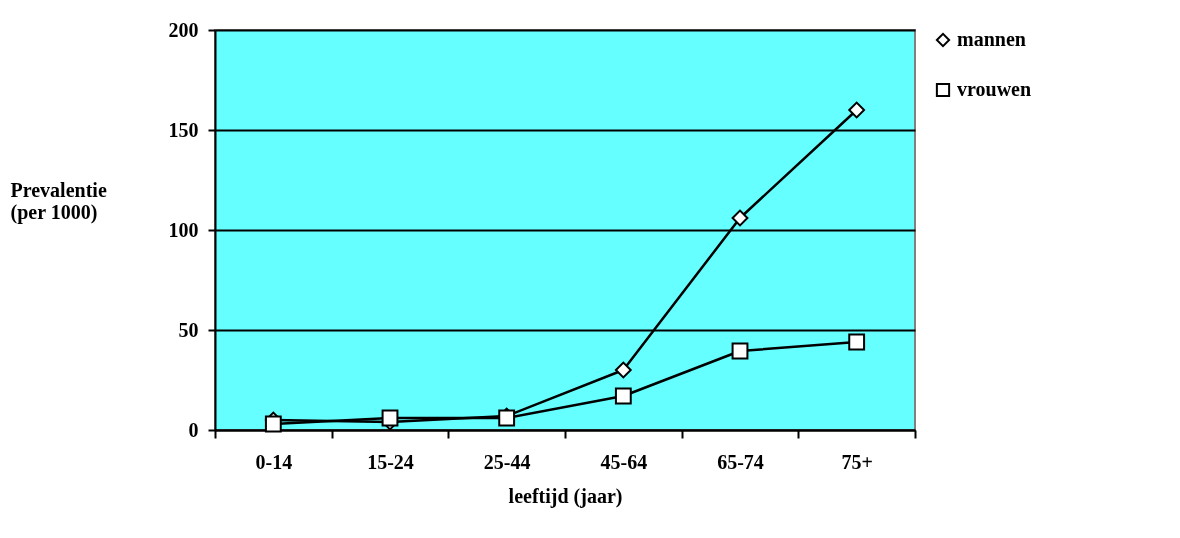 This screenshot has height=538, width=1180. I want to click on y-tick-label: 150, so click(183, 129).